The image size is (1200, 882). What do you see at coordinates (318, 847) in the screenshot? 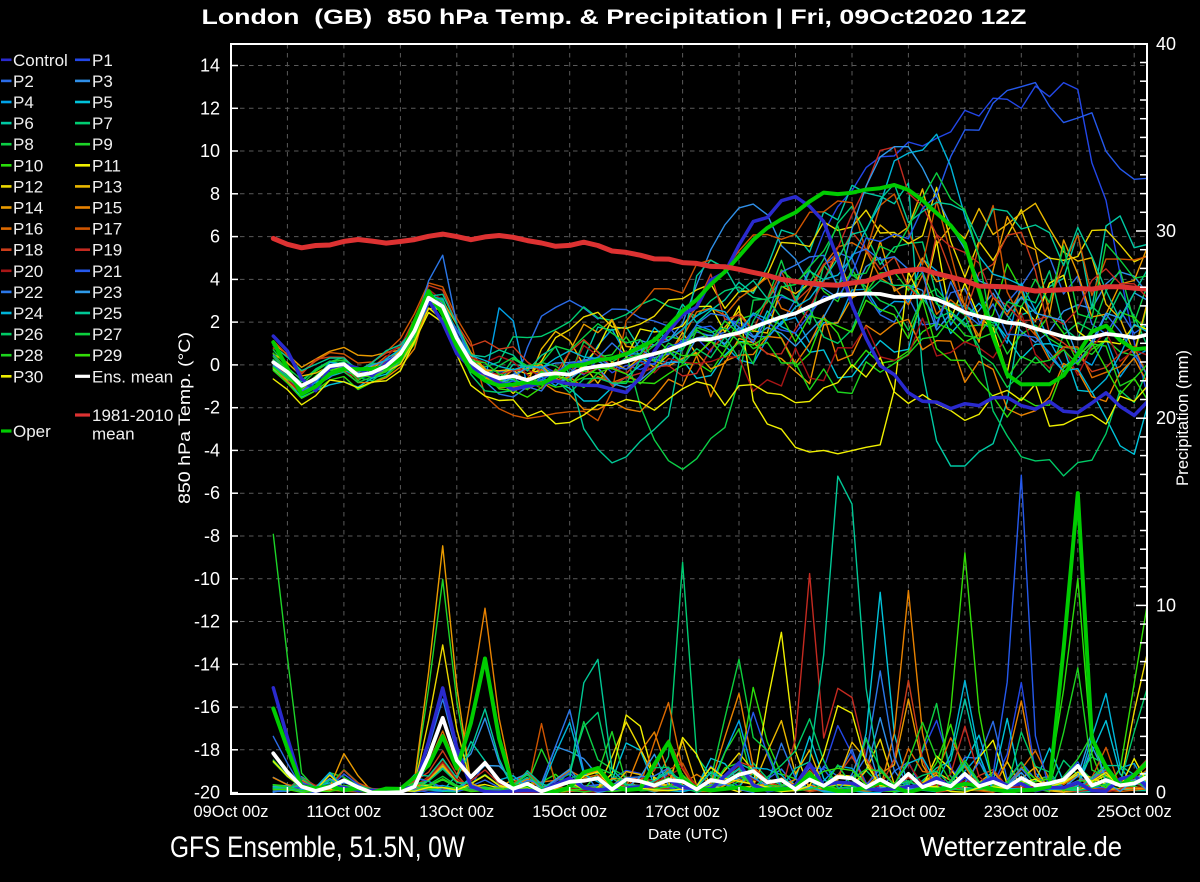
I see `svg-text: GFS Ensemble, 51.5N, 0W` at bounding box center [318, 847].